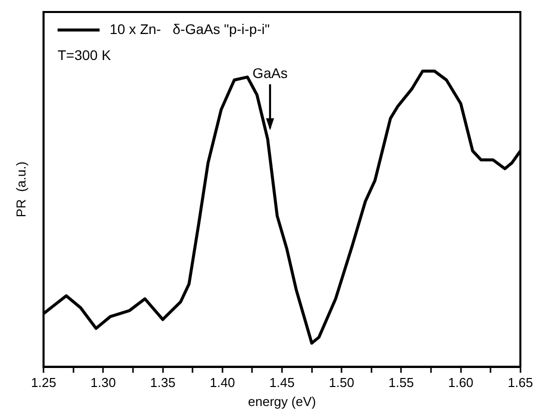 Image resolution: width=544 pixels, height=418 pixels. Describe the element at coordinates (270, 73) in the screenshot. I see `annotation: GaAs` at that location.